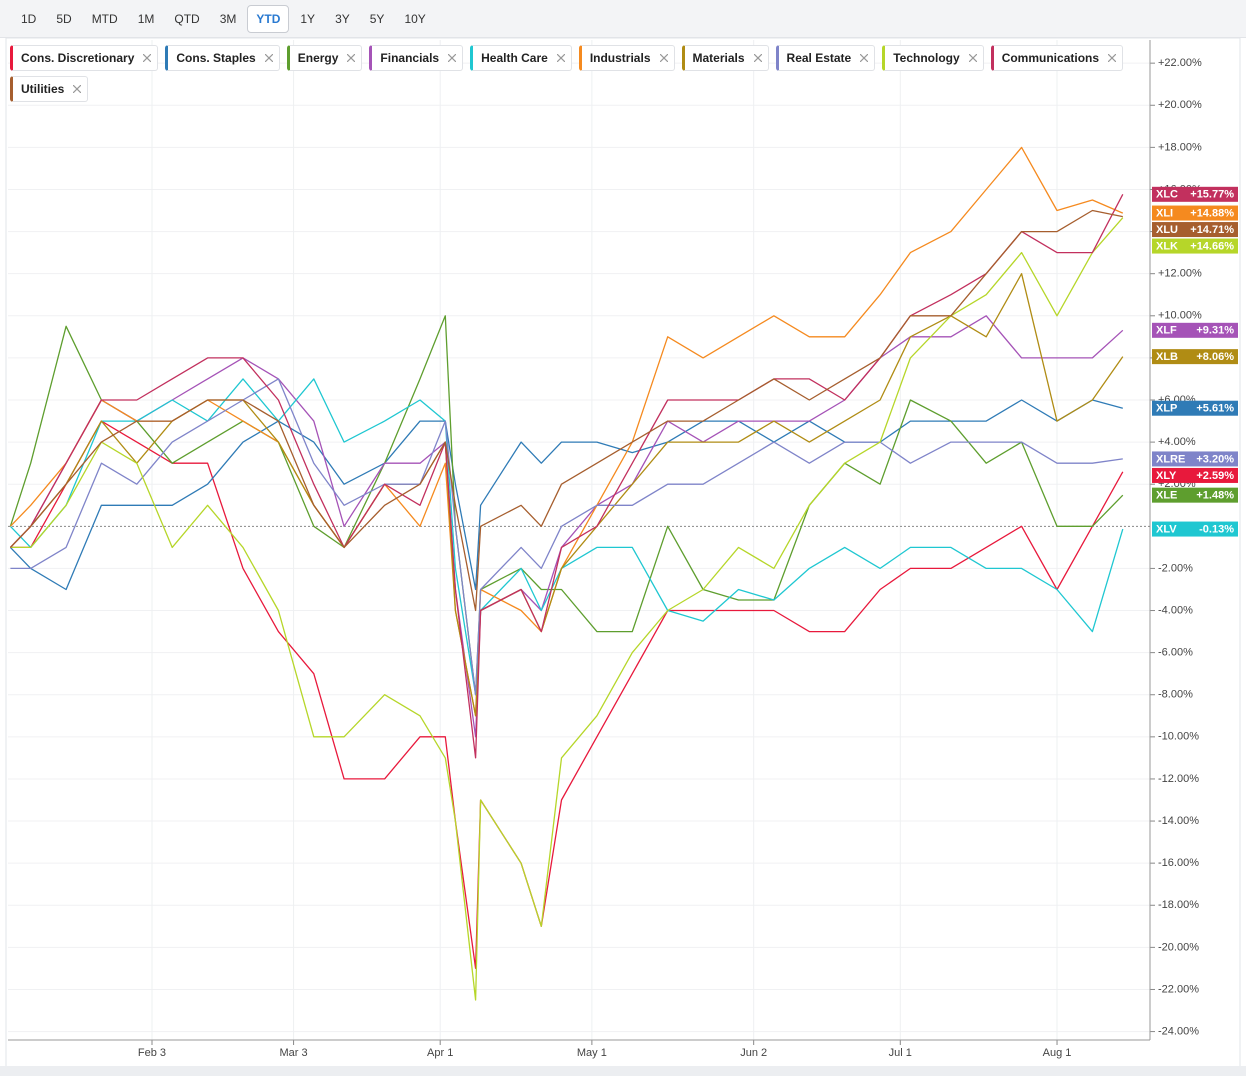 The image size is (1246, 1076). What do you see at coordinates (342, 18) in the screenshot?
I see `range-button: 3Y` at bounding box center [342, 18].